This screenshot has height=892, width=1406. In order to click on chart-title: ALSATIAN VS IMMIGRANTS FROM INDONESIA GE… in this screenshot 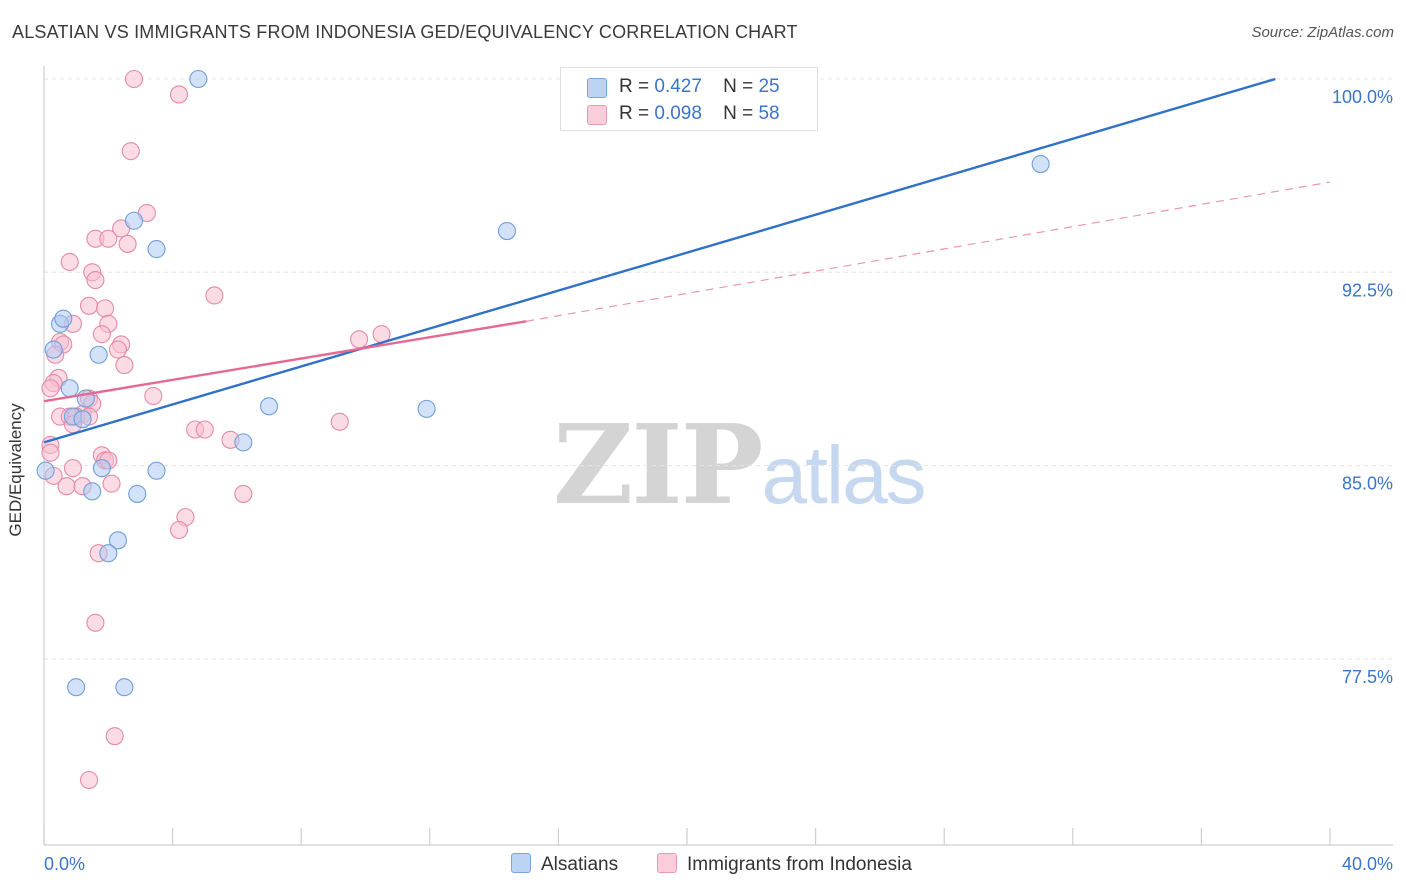, I will do `click(405, 32)`.